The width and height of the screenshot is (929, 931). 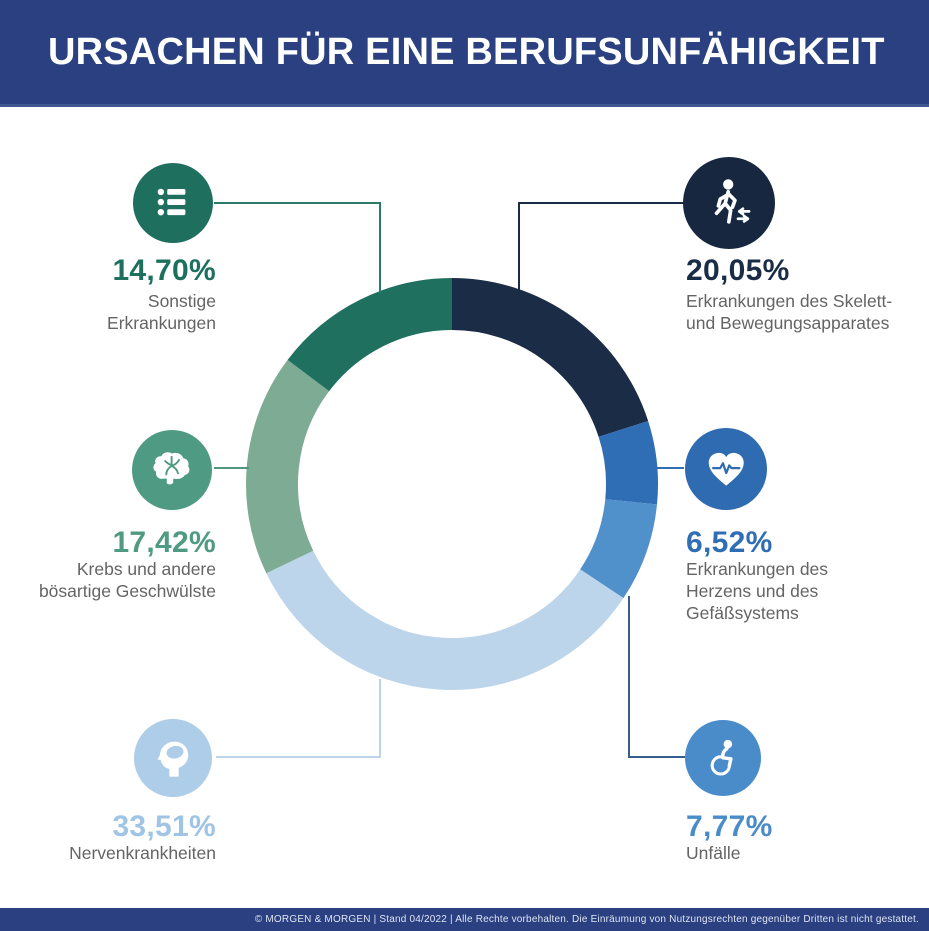 I want to click on label-krebs: Krebs und andere bösartige Geschwülste, so click(x=127, y=580).